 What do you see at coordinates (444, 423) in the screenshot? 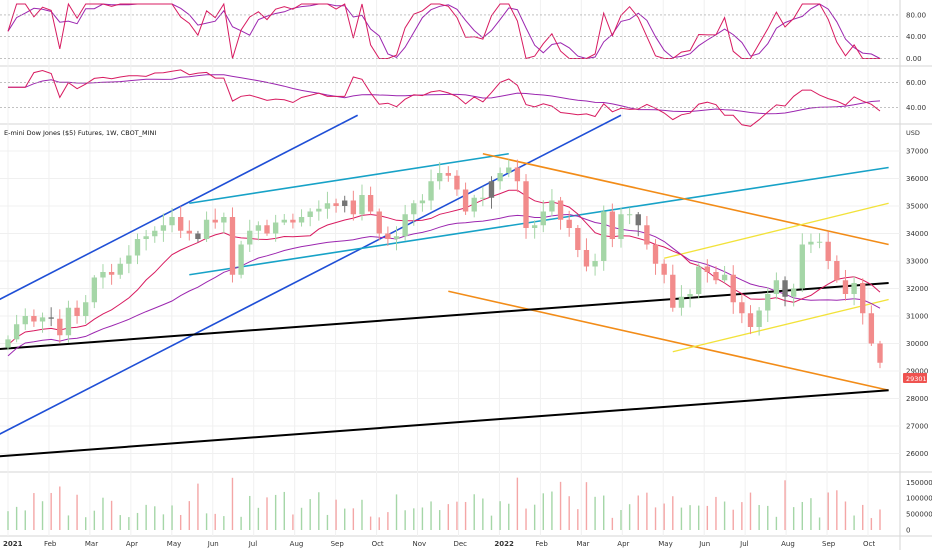
I see `black-support-lower` at bounding box center [444, 423].